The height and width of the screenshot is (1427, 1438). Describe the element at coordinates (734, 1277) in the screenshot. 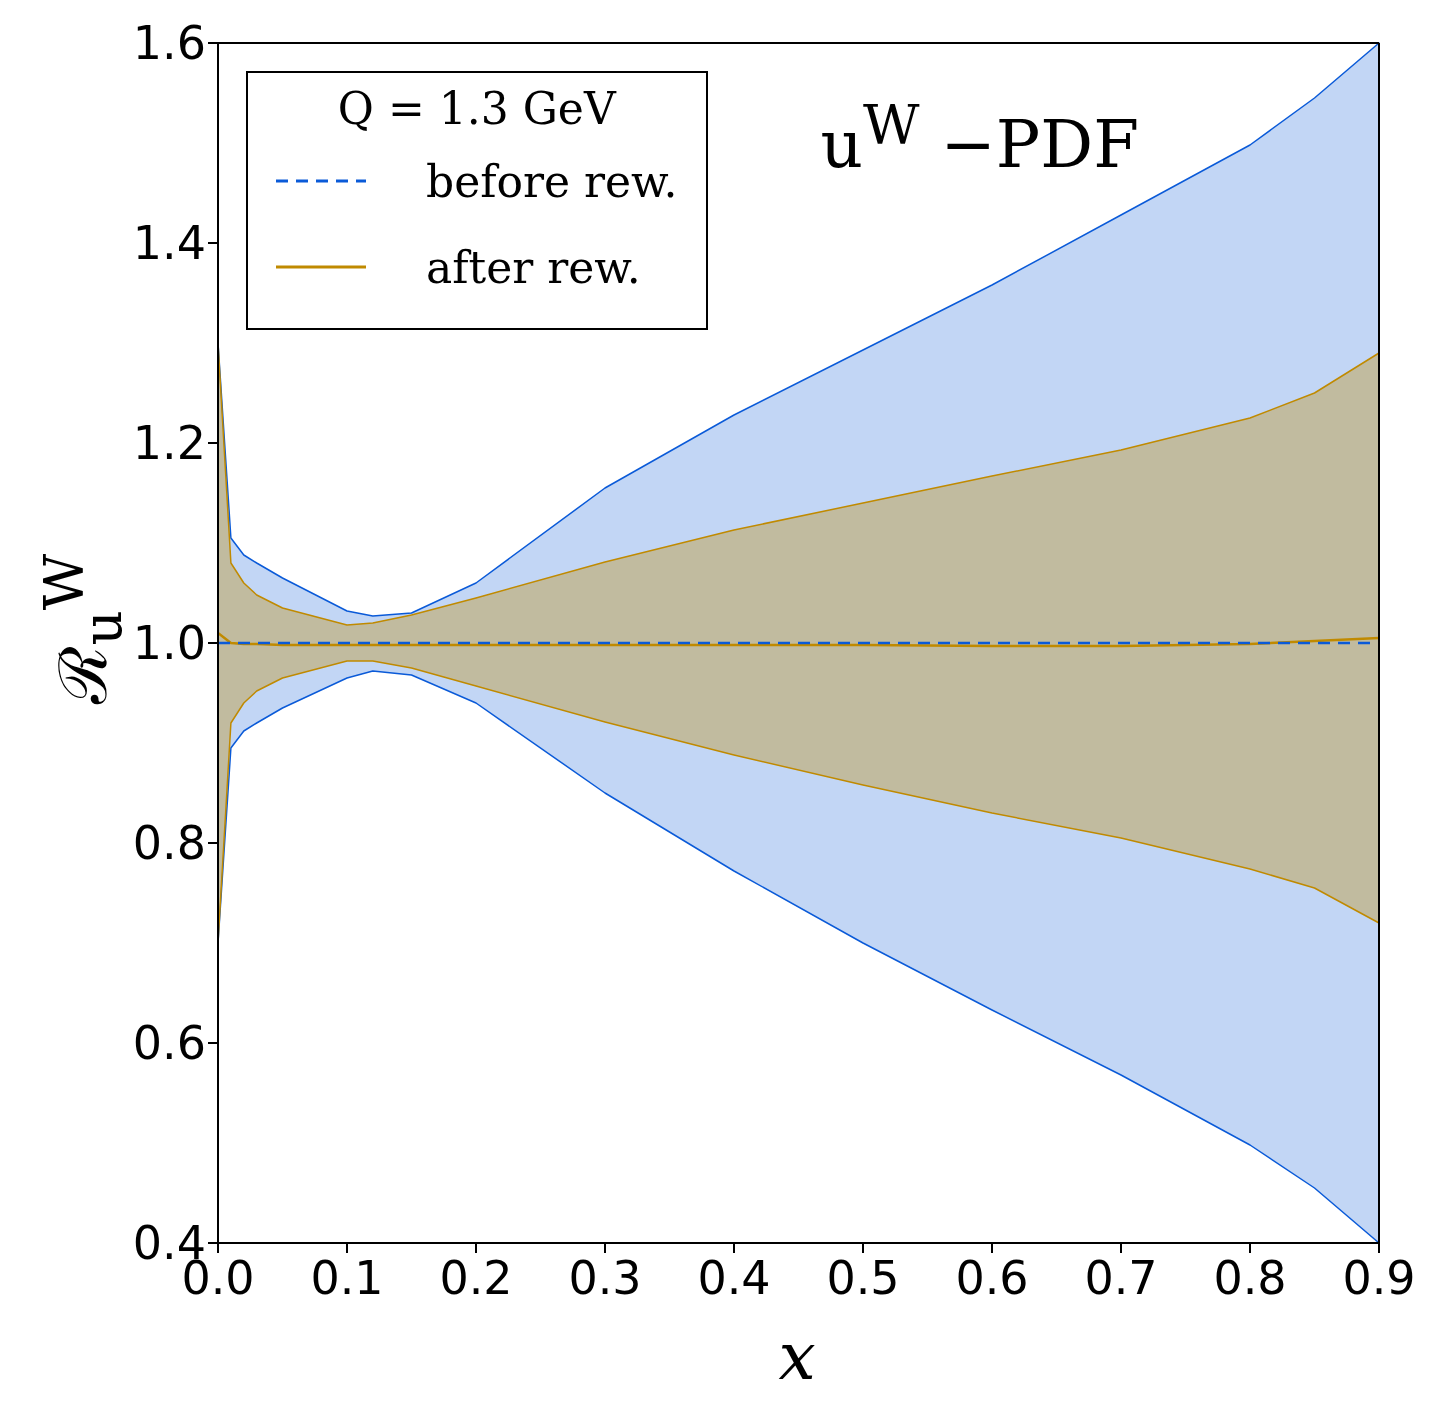

I see `x-tick-label: 0.4` at that location.